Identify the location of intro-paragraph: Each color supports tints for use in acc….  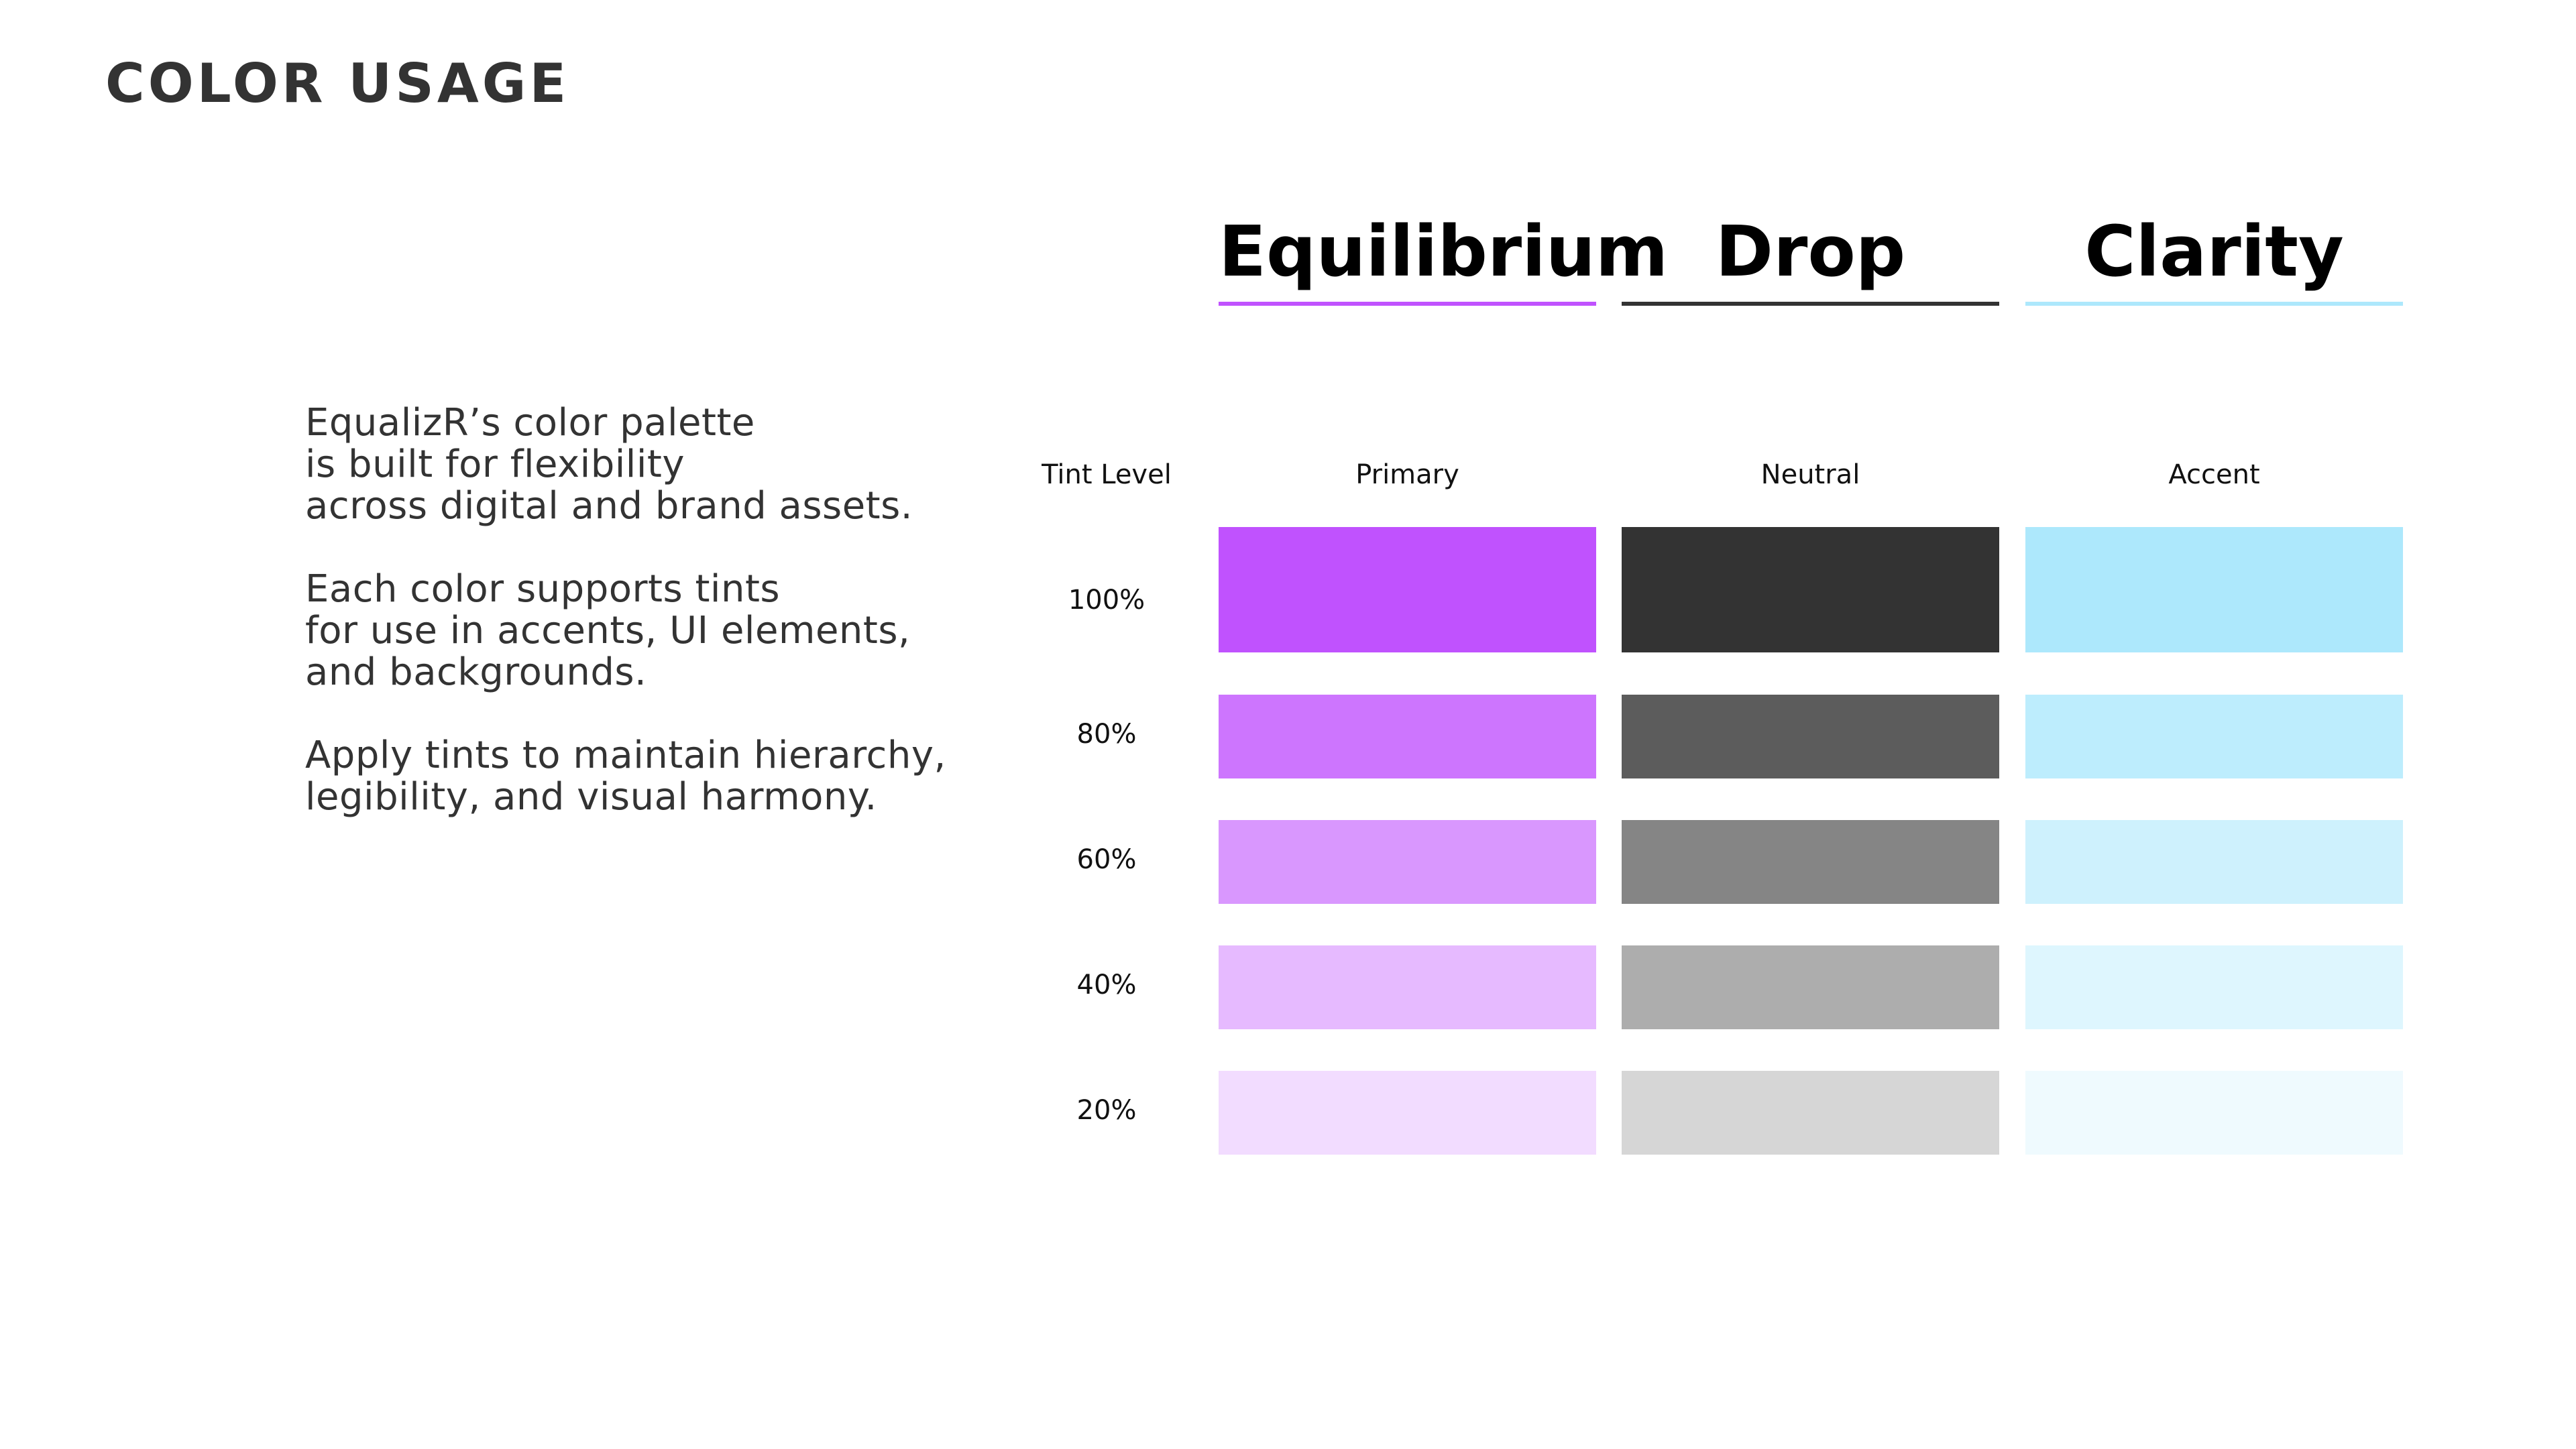
(608, 631).